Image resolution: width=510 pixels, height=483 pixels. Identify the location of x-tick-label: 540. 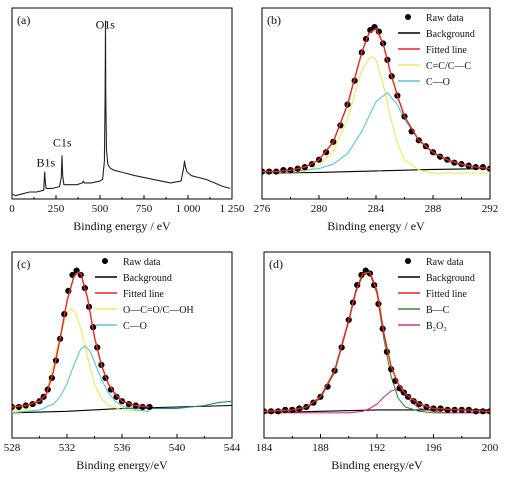
(177, 448).